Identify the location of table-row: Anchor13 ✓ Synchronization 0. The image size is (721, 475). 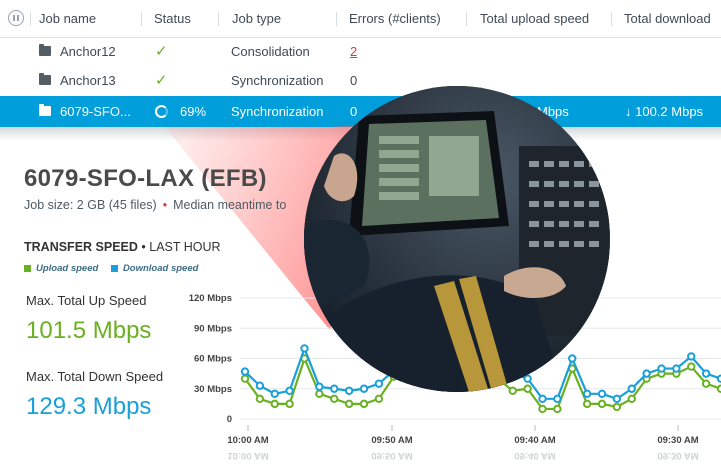
(360, 80).